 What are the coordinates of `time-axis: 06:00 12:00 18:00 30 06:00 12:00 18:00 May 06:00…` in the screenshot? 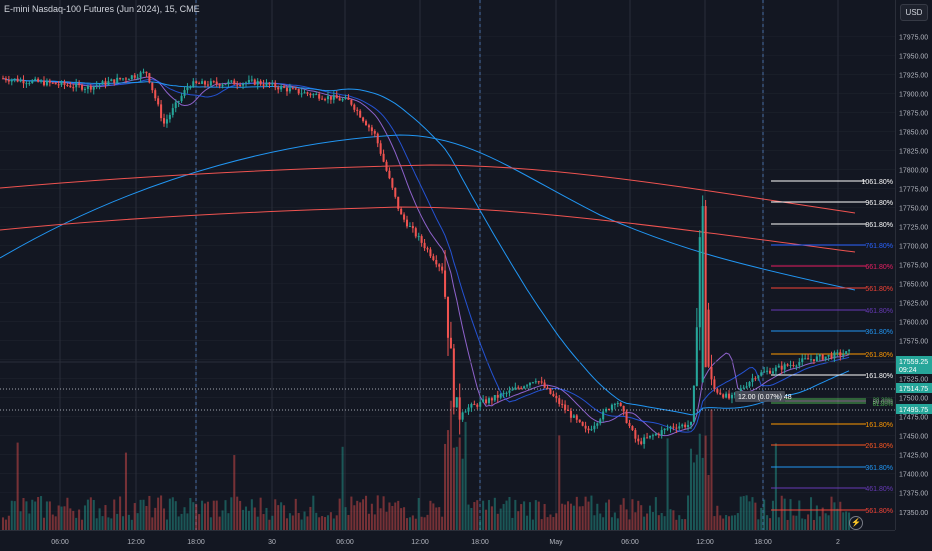 It's located at (447, 540).